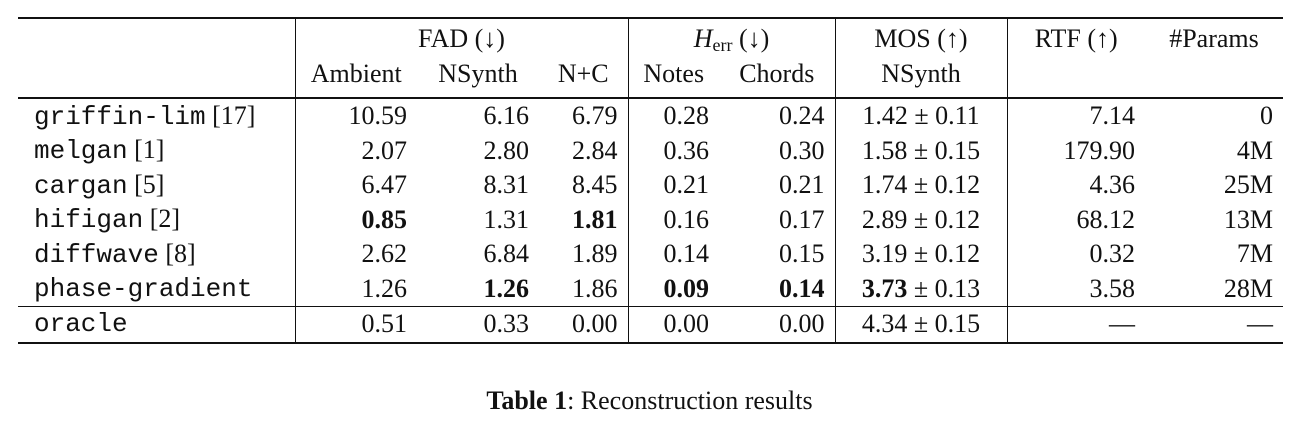 This screenshot has width=1299, height=421. What do you see at coordinates (673, 185) in the screenshot?
I see `herr-notes-cell: 0.21` at bounding box center [673, 185].